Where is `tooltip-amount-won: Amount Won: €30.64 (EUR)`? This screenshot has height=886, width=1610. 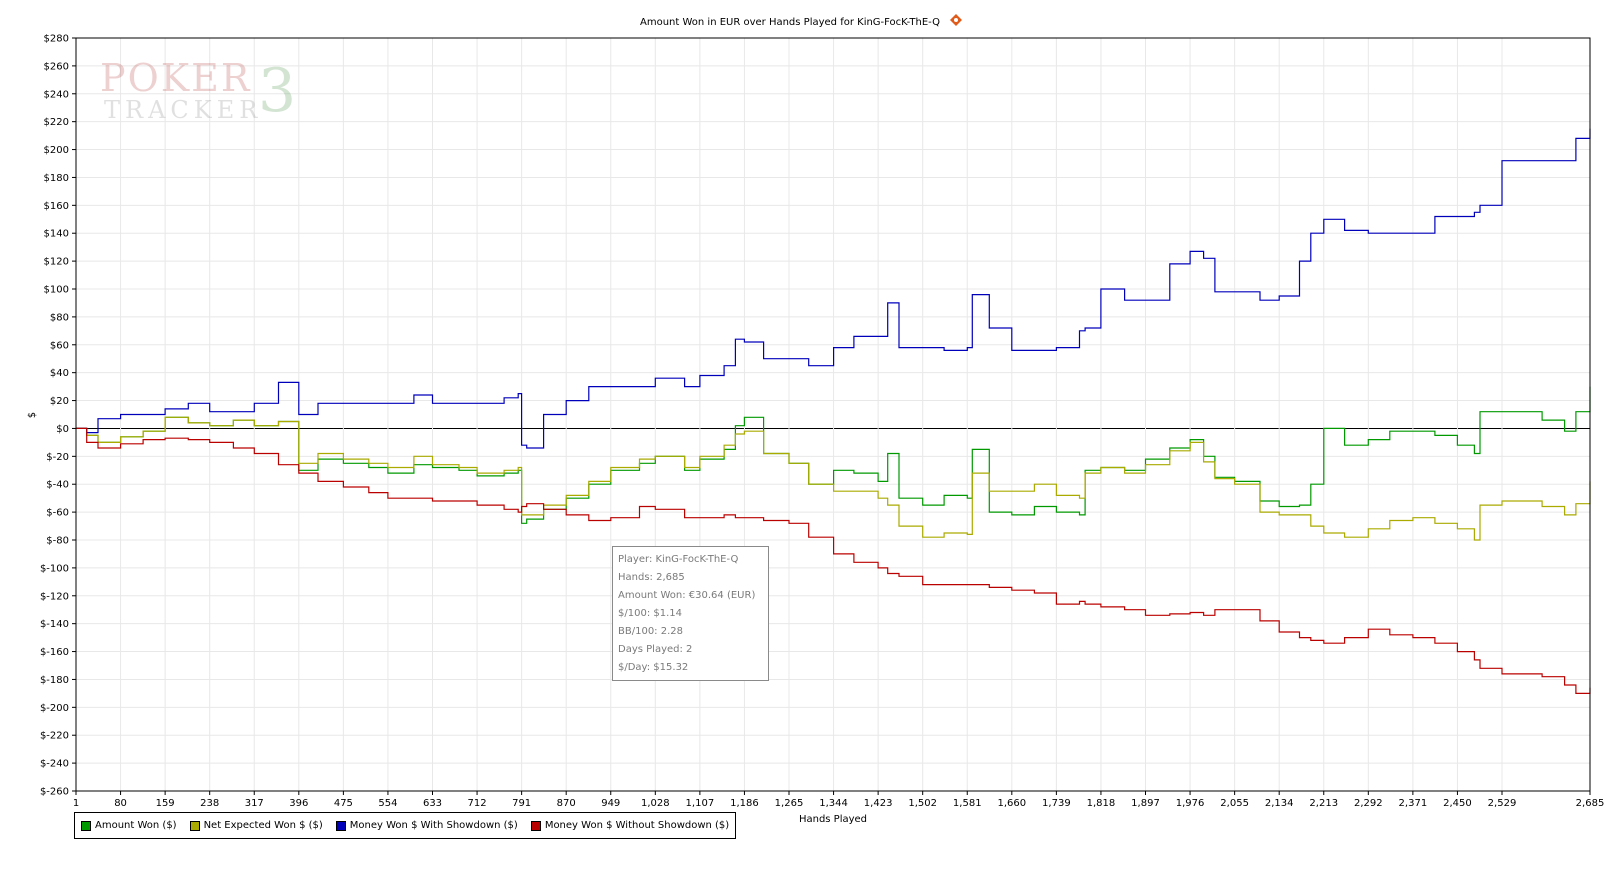
tooltip-amount-won: Amount Won: €30.64 (EUR) is located at coordinates (687, 595).